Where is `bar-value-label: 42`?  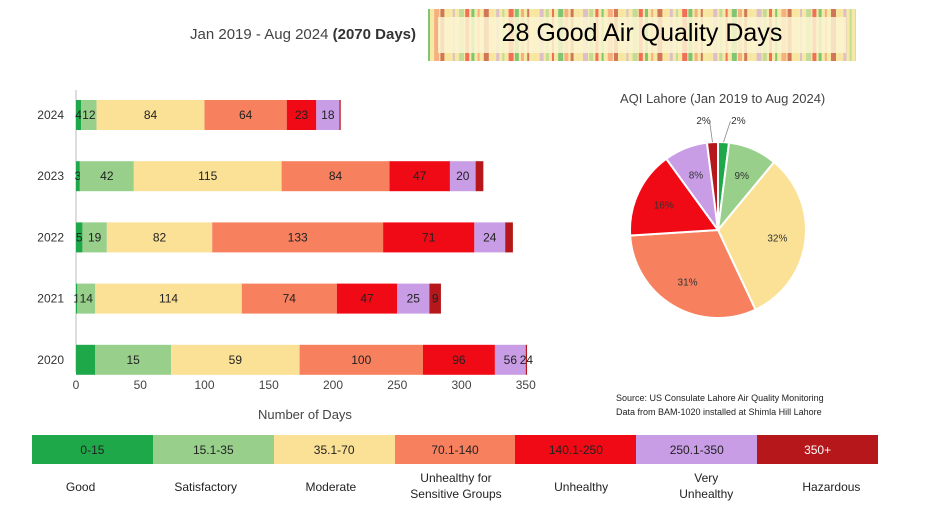 bar-value-label: 42 is located at coordinates (107, 176).